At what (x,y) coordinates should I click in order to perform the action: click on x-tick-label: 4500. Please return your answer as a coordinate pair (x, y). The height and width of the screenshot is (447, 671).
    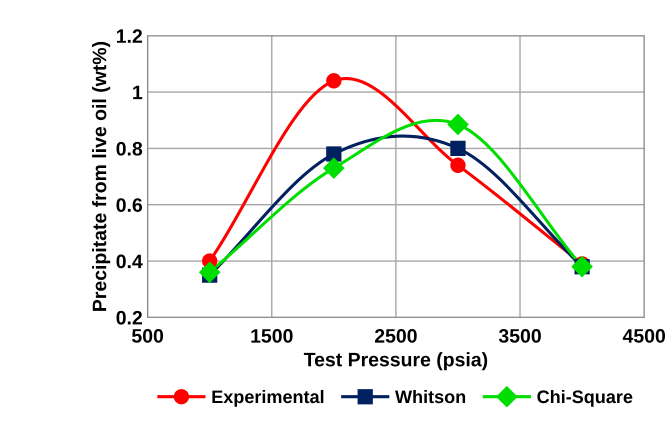
    Looking at the image, I should click on (643, 335).